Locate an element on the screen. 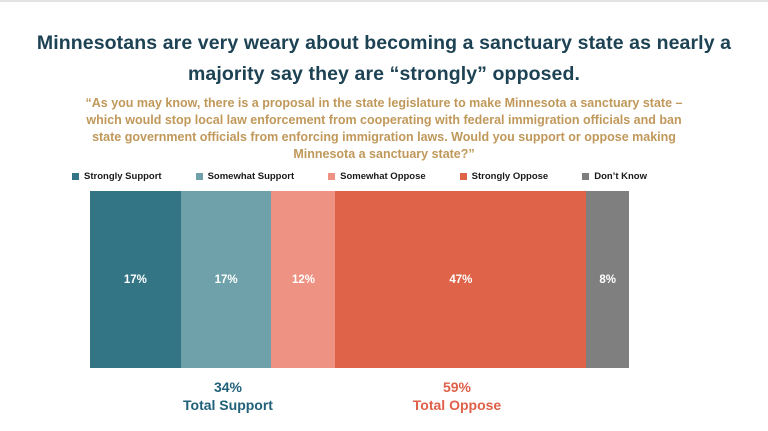 This screenshot has width=768, height=431. total-oppose-label: Total Oppose is located at coordinates (457, 405).